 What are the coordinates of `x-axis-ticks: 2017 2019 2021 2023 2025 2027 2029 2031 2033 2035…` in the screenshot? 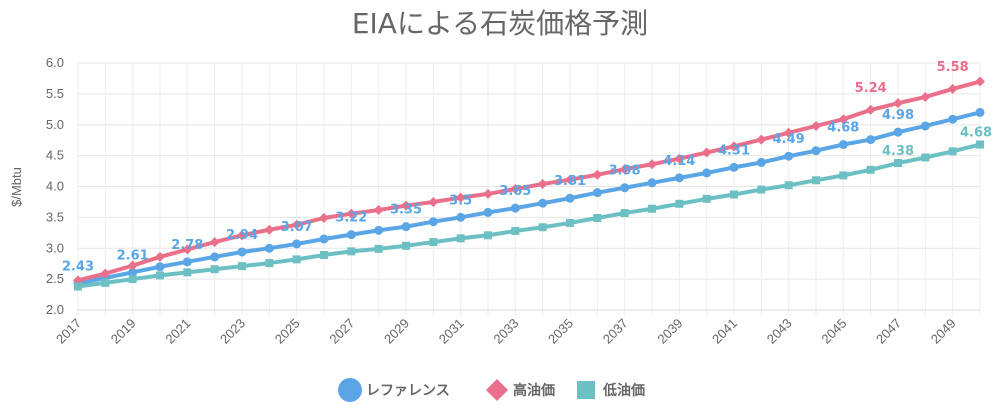 It's located at (506, 331).